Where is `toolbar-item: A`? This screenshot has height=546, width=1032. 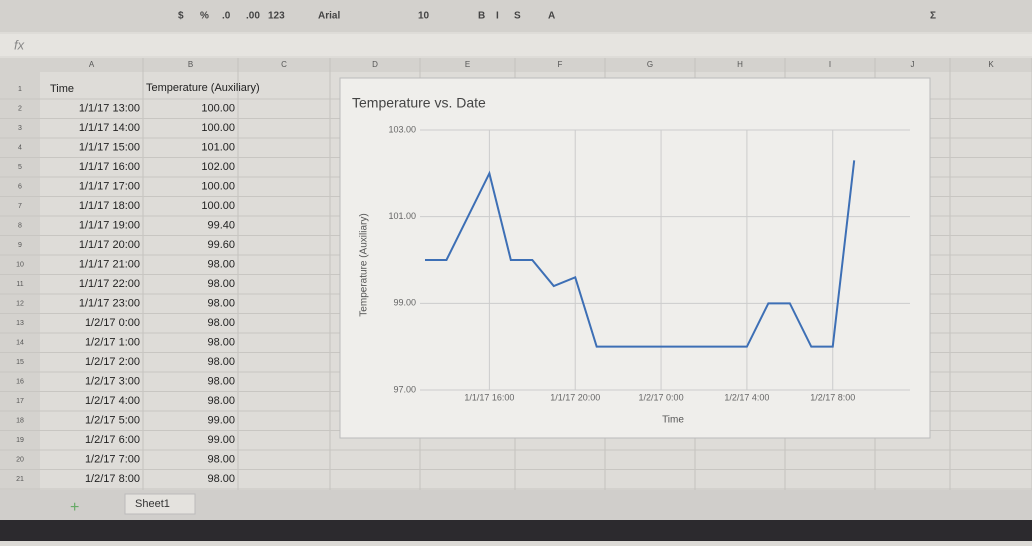 toolbar-item: A is located at coordinates (551, 16).